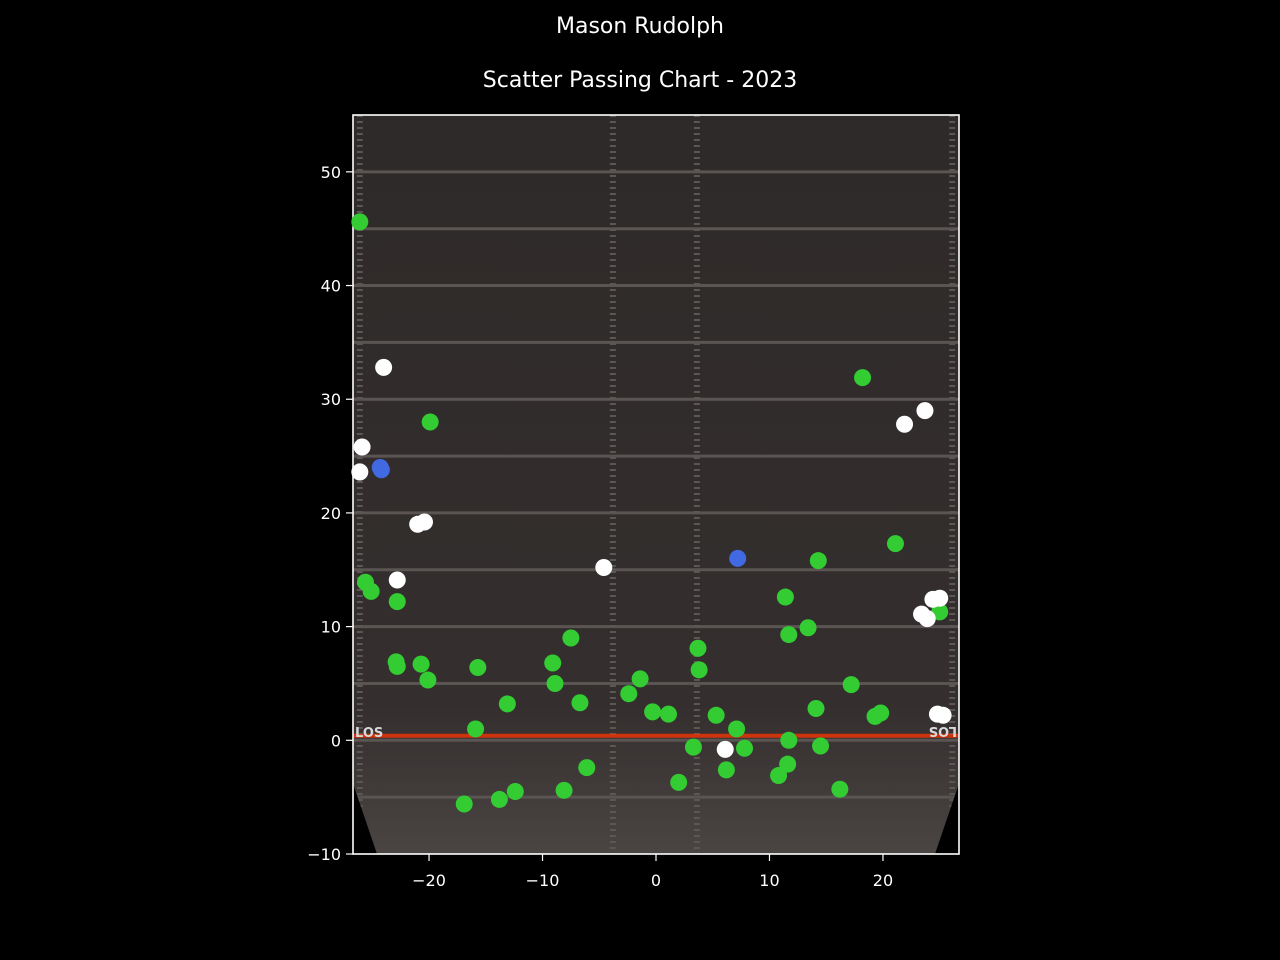 Image resolution: width=1280 pixels, height=960 pixels. Describe the element at coordinates (331, 513) in the screenshot. I see `y-tick-label: 20` at that location.